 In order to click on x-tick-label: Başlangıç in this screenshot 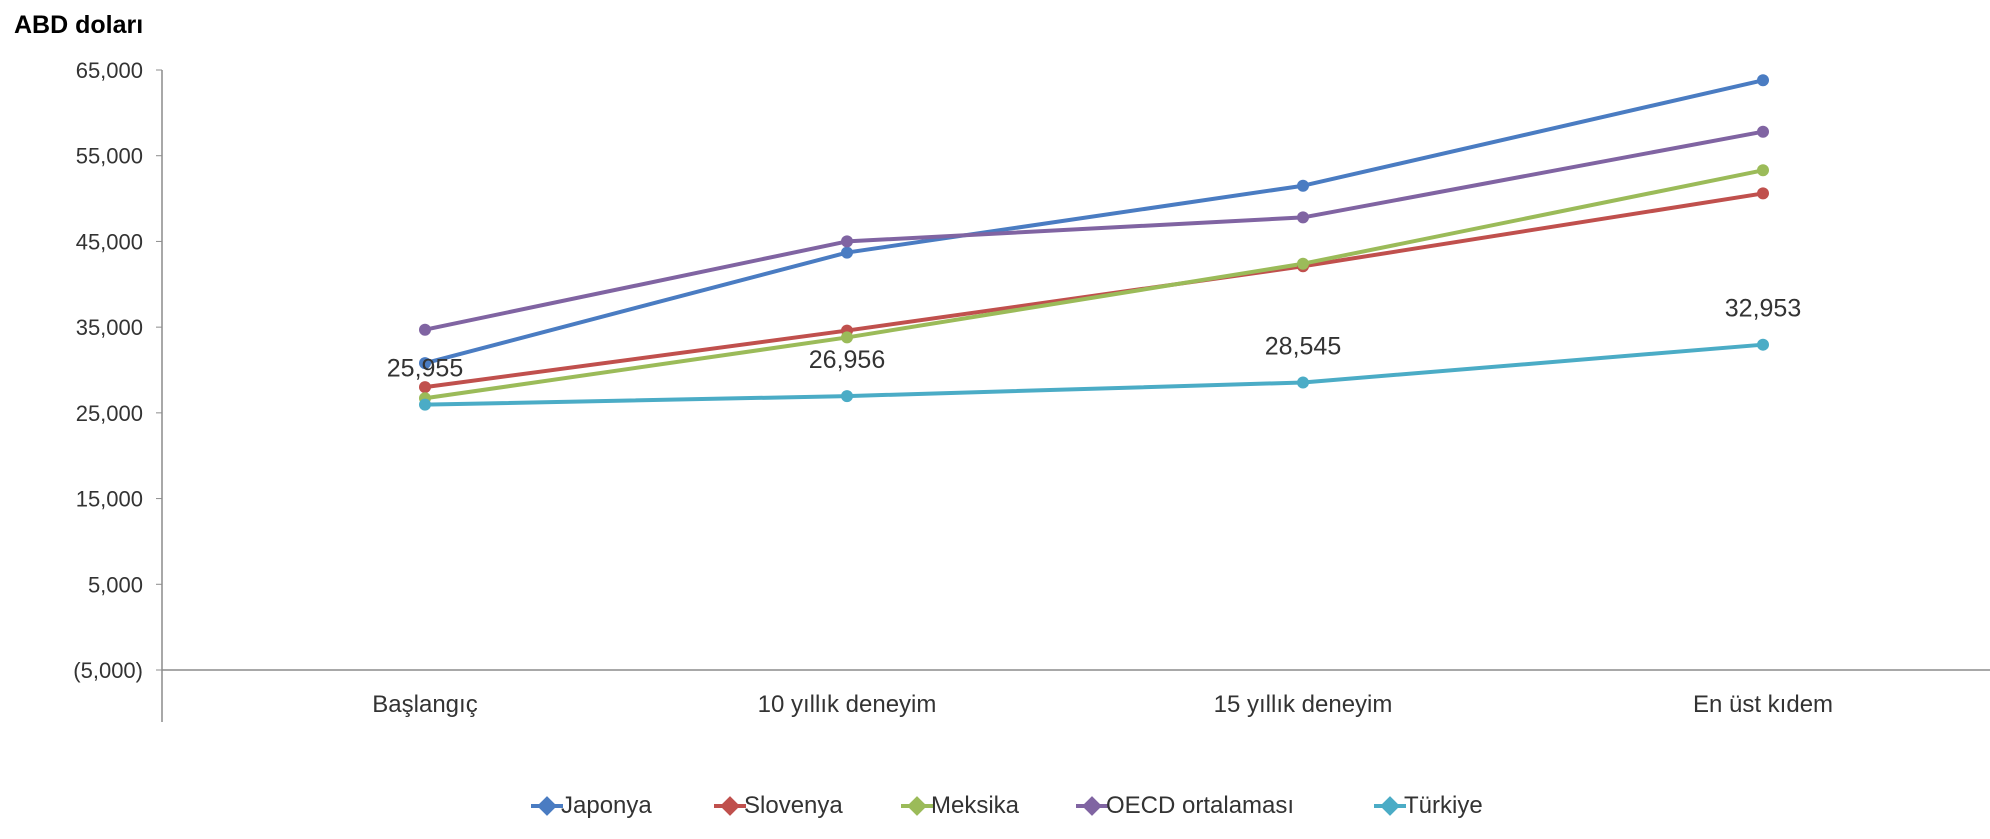, I will do `click(424, 704)`.